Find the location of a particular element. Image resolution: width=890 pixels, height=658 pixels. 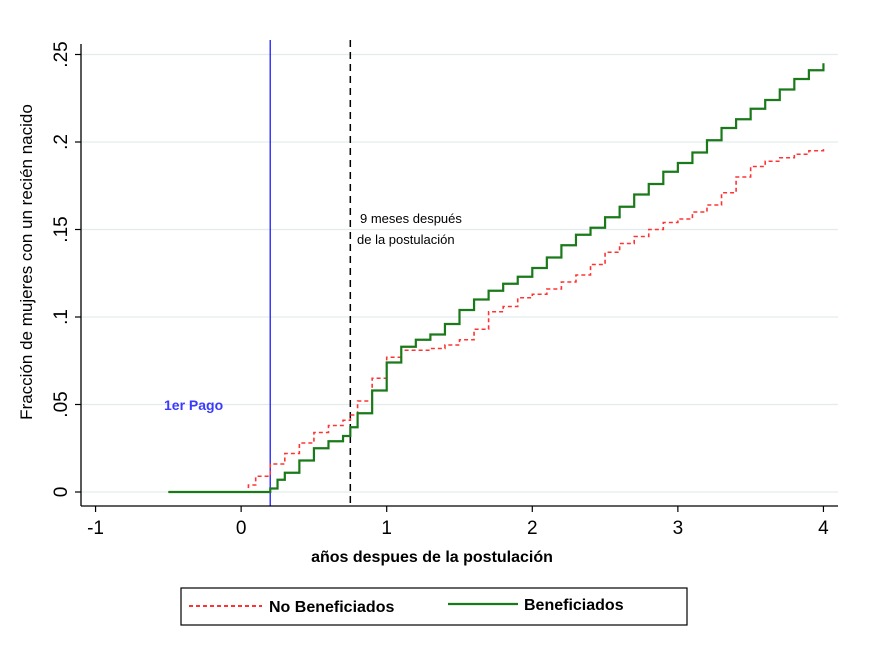

x-tick-label-2: 1 is located at coordinates (386, 528).